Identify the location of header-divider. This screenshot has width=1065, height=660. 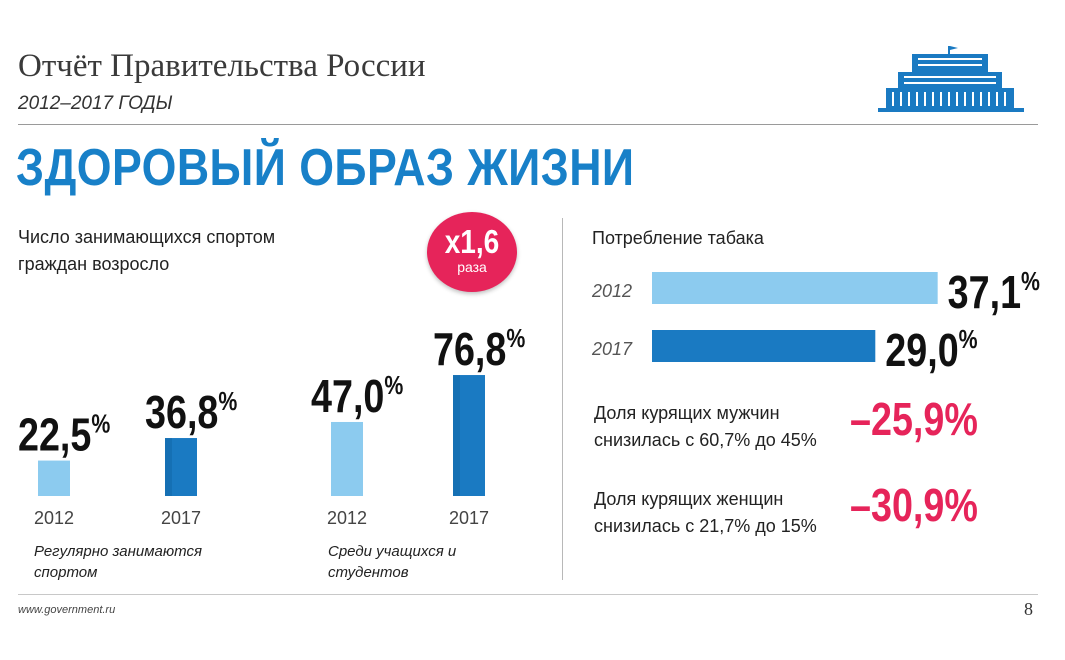
(528, 124).